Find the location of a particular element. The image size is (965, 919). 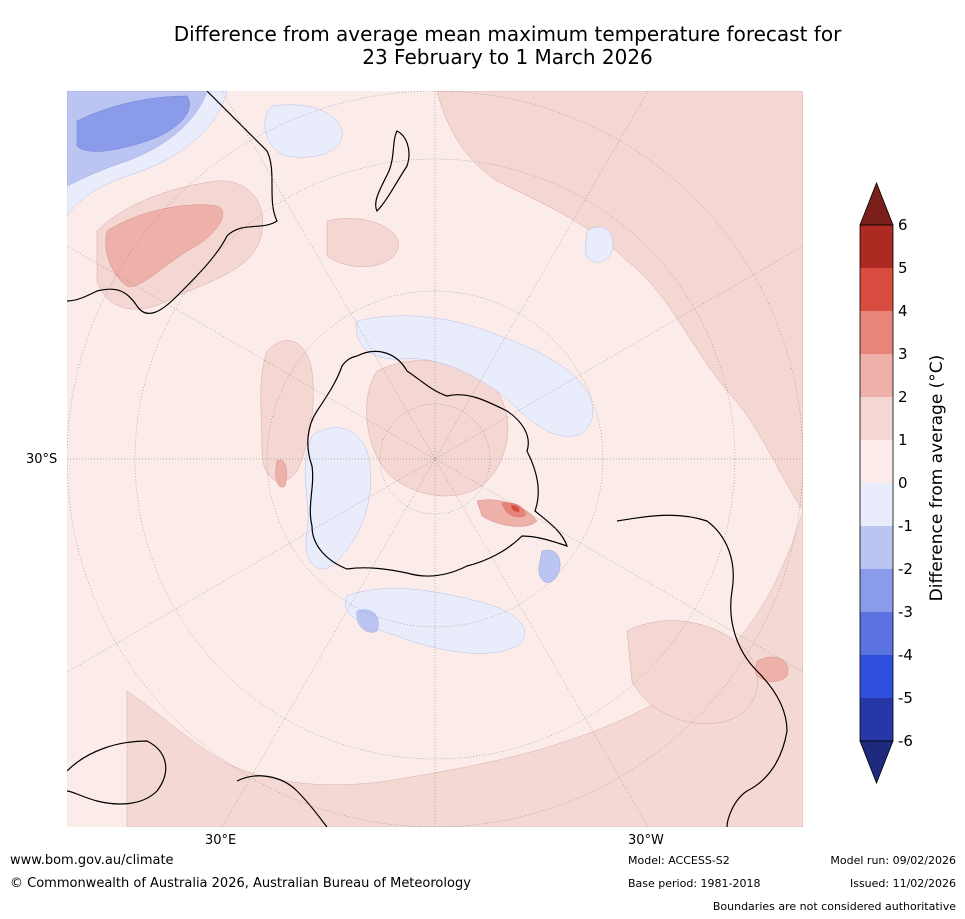

website-link: www.bom.gov.au/climate is located at coordinates (92, 860).